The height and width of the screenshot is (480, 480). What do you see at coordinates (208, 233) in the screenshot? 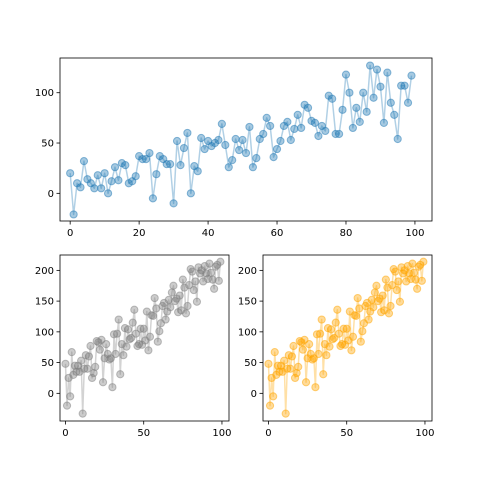
I see `x-tick-label: 40` at bounding box center [208, 233].